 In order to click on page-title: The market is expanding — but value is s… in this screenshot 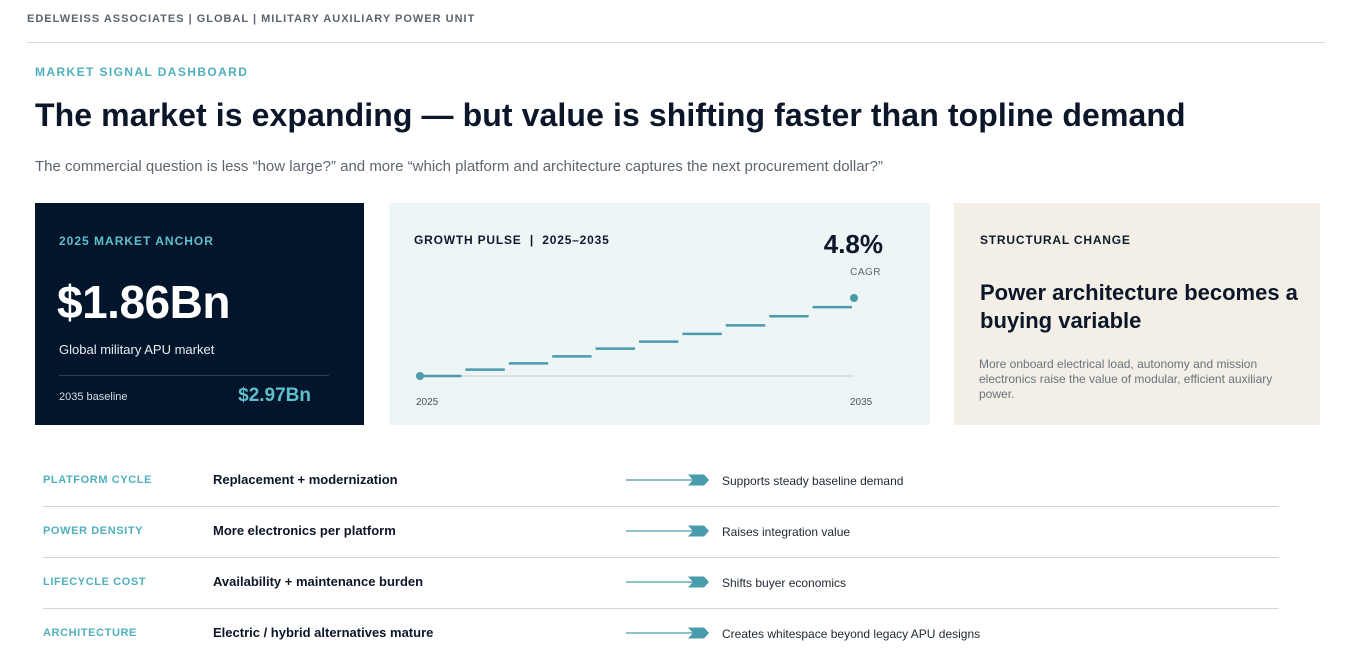, I will do `click(610, 115)`.